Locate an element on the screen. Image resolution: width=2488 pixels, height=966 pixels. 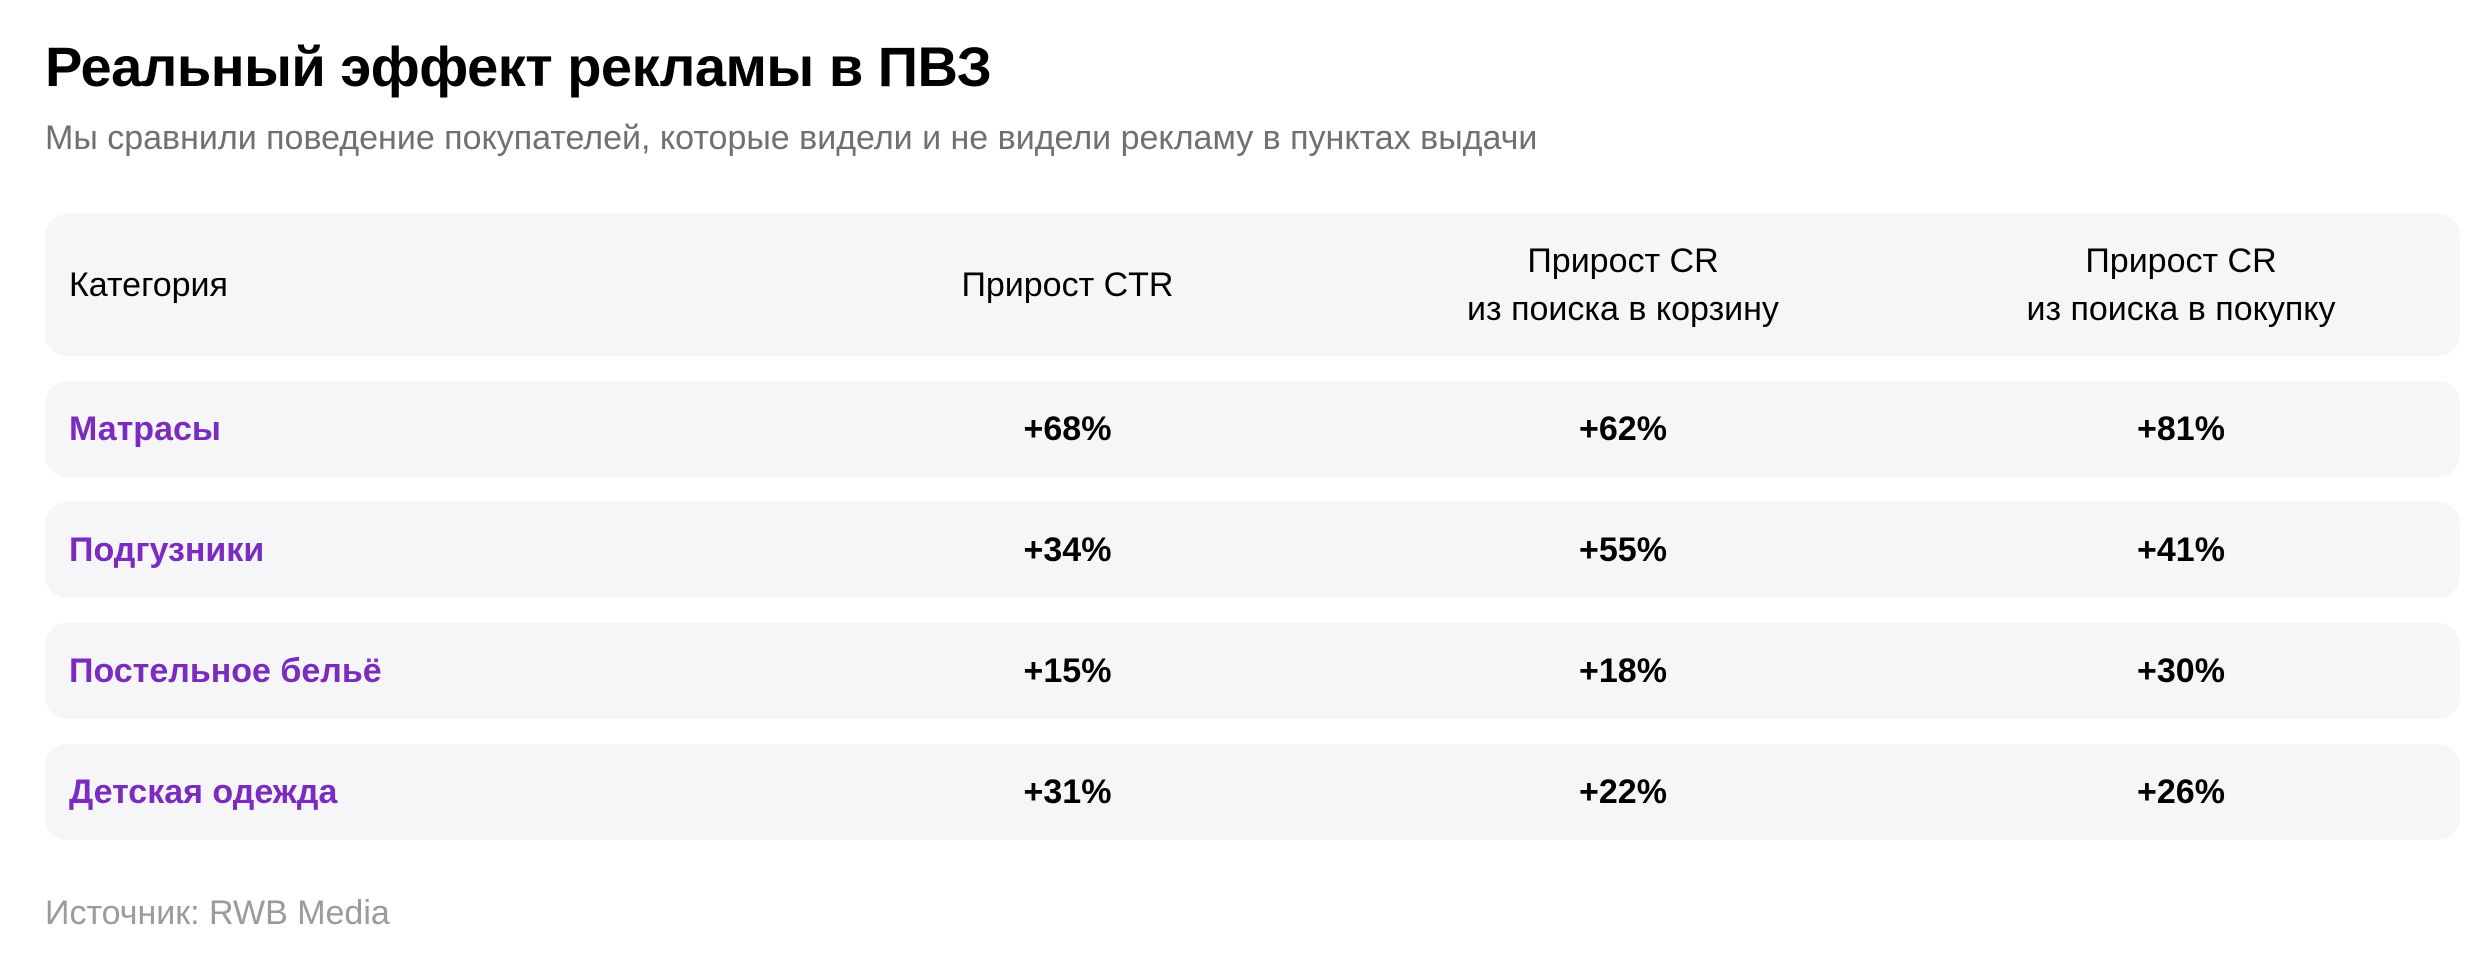
table-row: Подгузники +34% +55% +41% is located at coordinates (1252, 550).